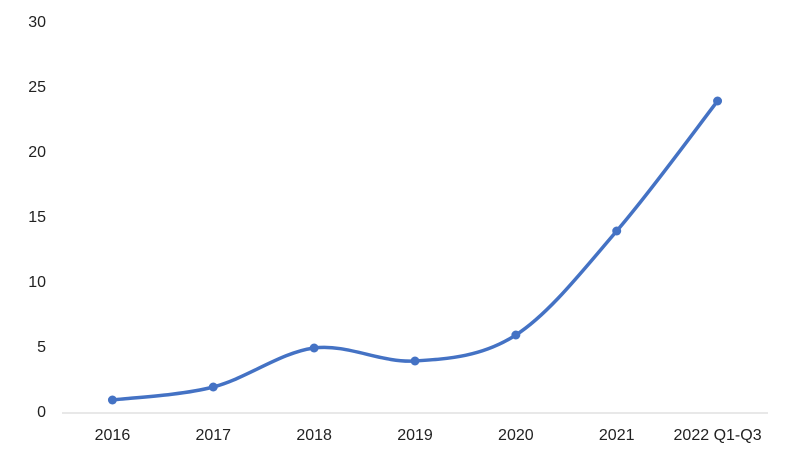 The image size is (797, 464). Describe the element at coordinates (718, 435) in the screenshot. I see `x-tick-label: 2022 Q1-Q3` at that location.